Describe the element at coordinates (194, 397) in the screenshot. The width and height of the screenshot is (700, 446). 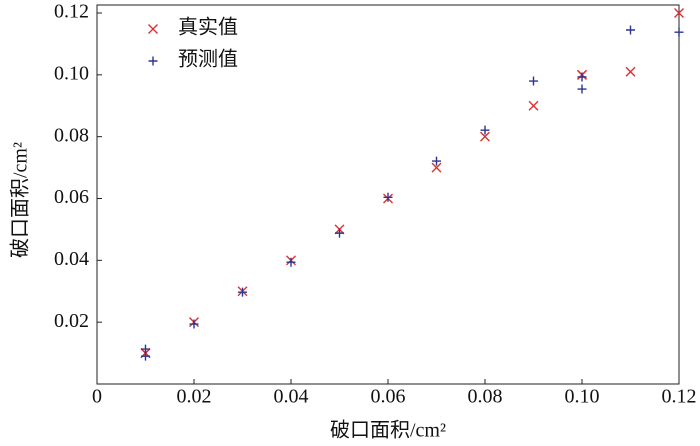
I see `x-tick-label: 0.02` at that location.